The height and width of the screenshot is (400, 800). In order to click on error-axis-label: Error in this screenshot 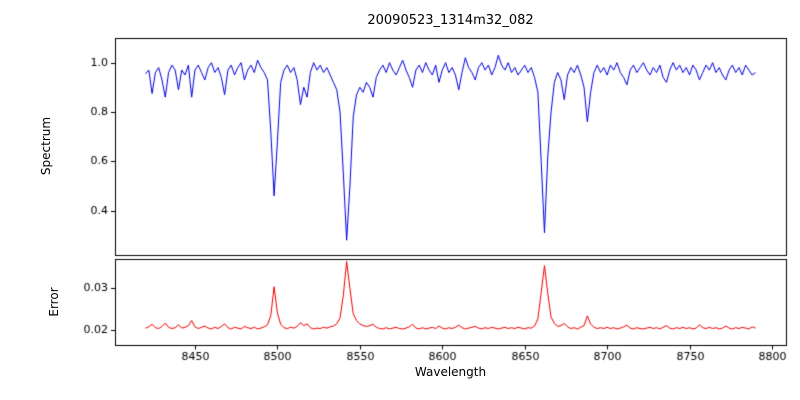, I will do `click(54, 302)`.